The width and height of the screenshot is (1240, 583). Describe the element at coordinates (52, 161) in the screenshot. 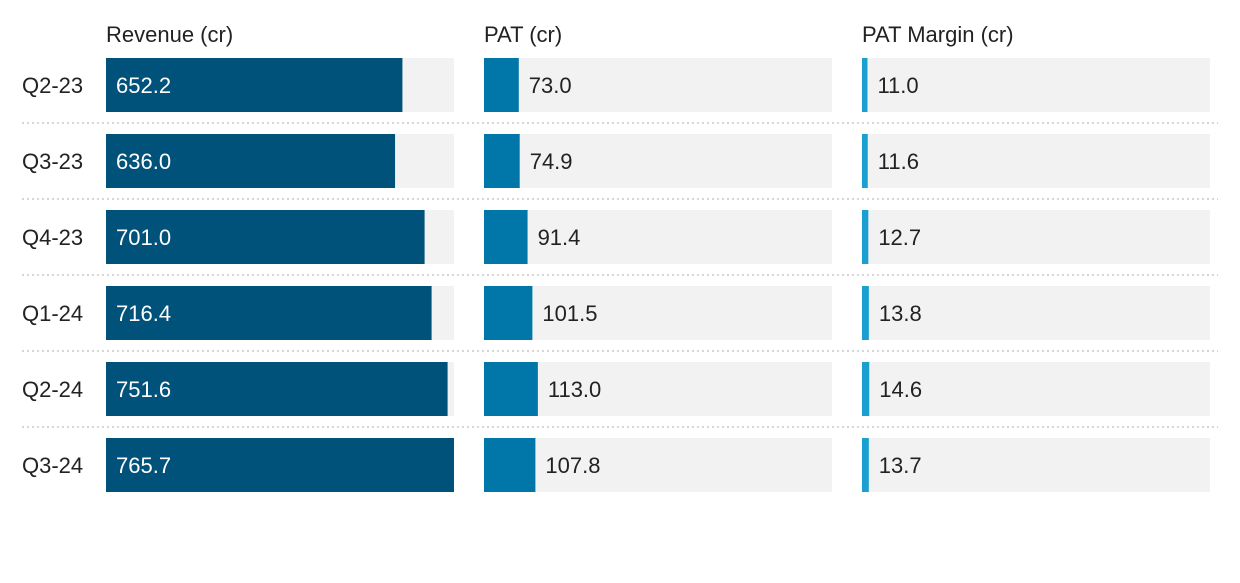

I see `category-label: Q3-23` at that location.